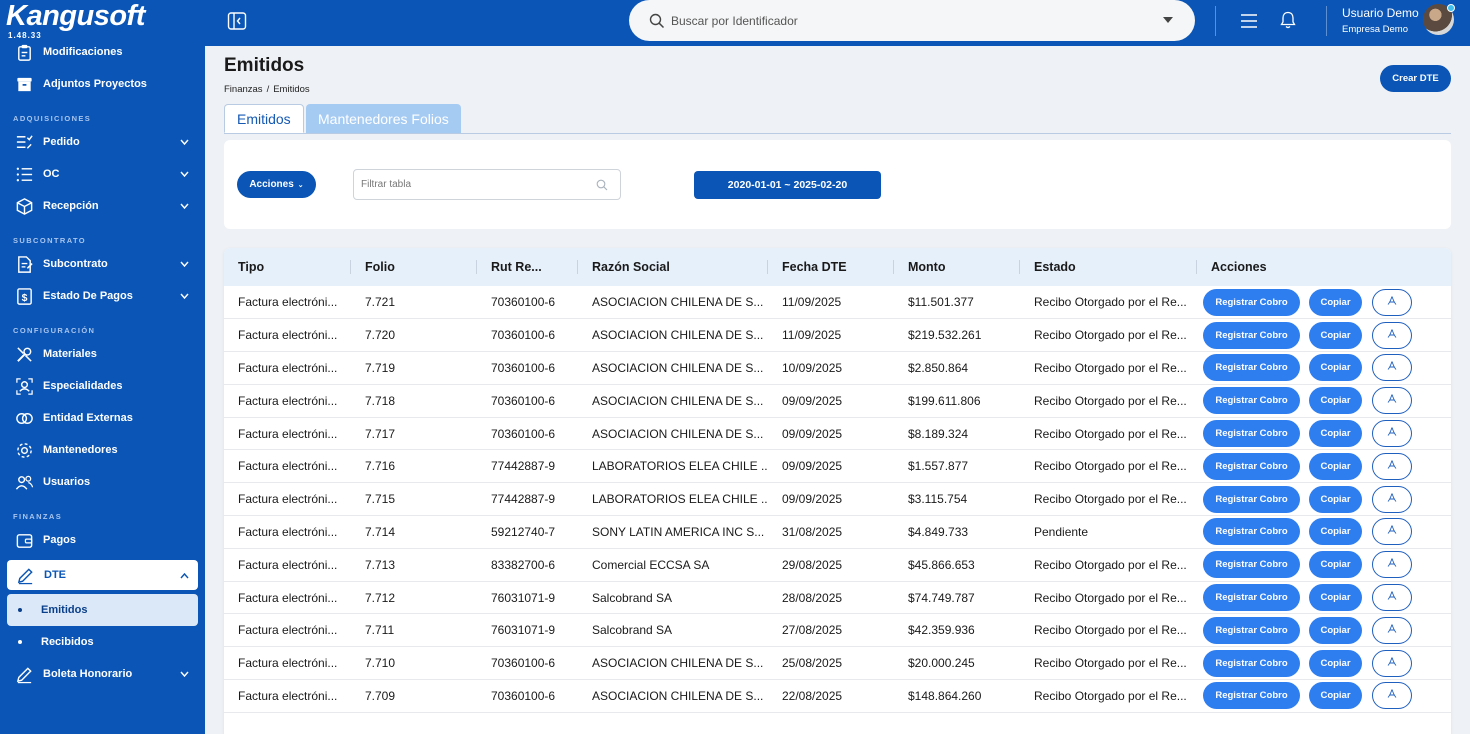 This screenshot has height=734, width=1470. Describe the element at coordinates (383, 118) in the screenshot. I see `tab-mantenedores-folios: Mantenedores Folios` at that location.